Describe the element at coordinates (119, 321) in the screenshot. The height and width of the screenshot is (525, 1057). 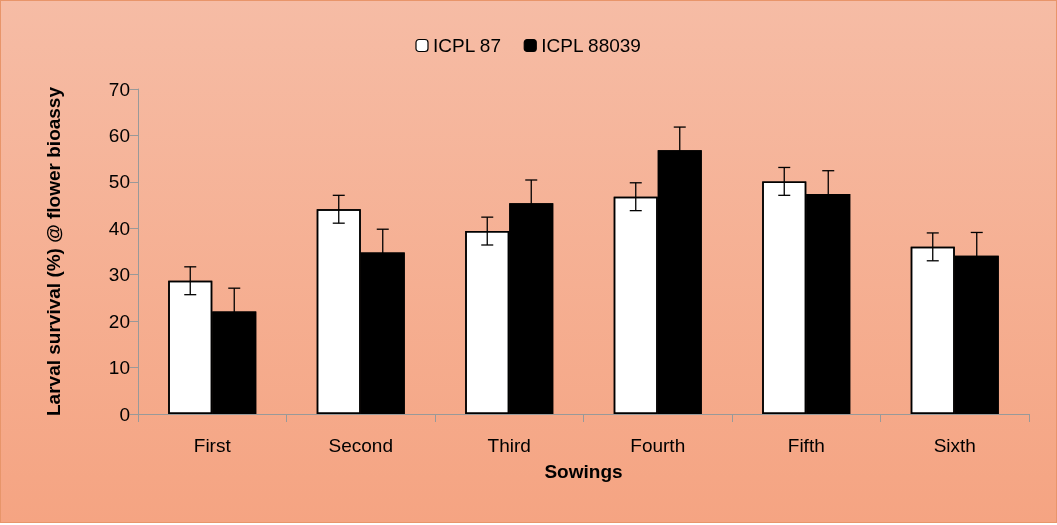
I see `y-tick-label: 20` at that location.